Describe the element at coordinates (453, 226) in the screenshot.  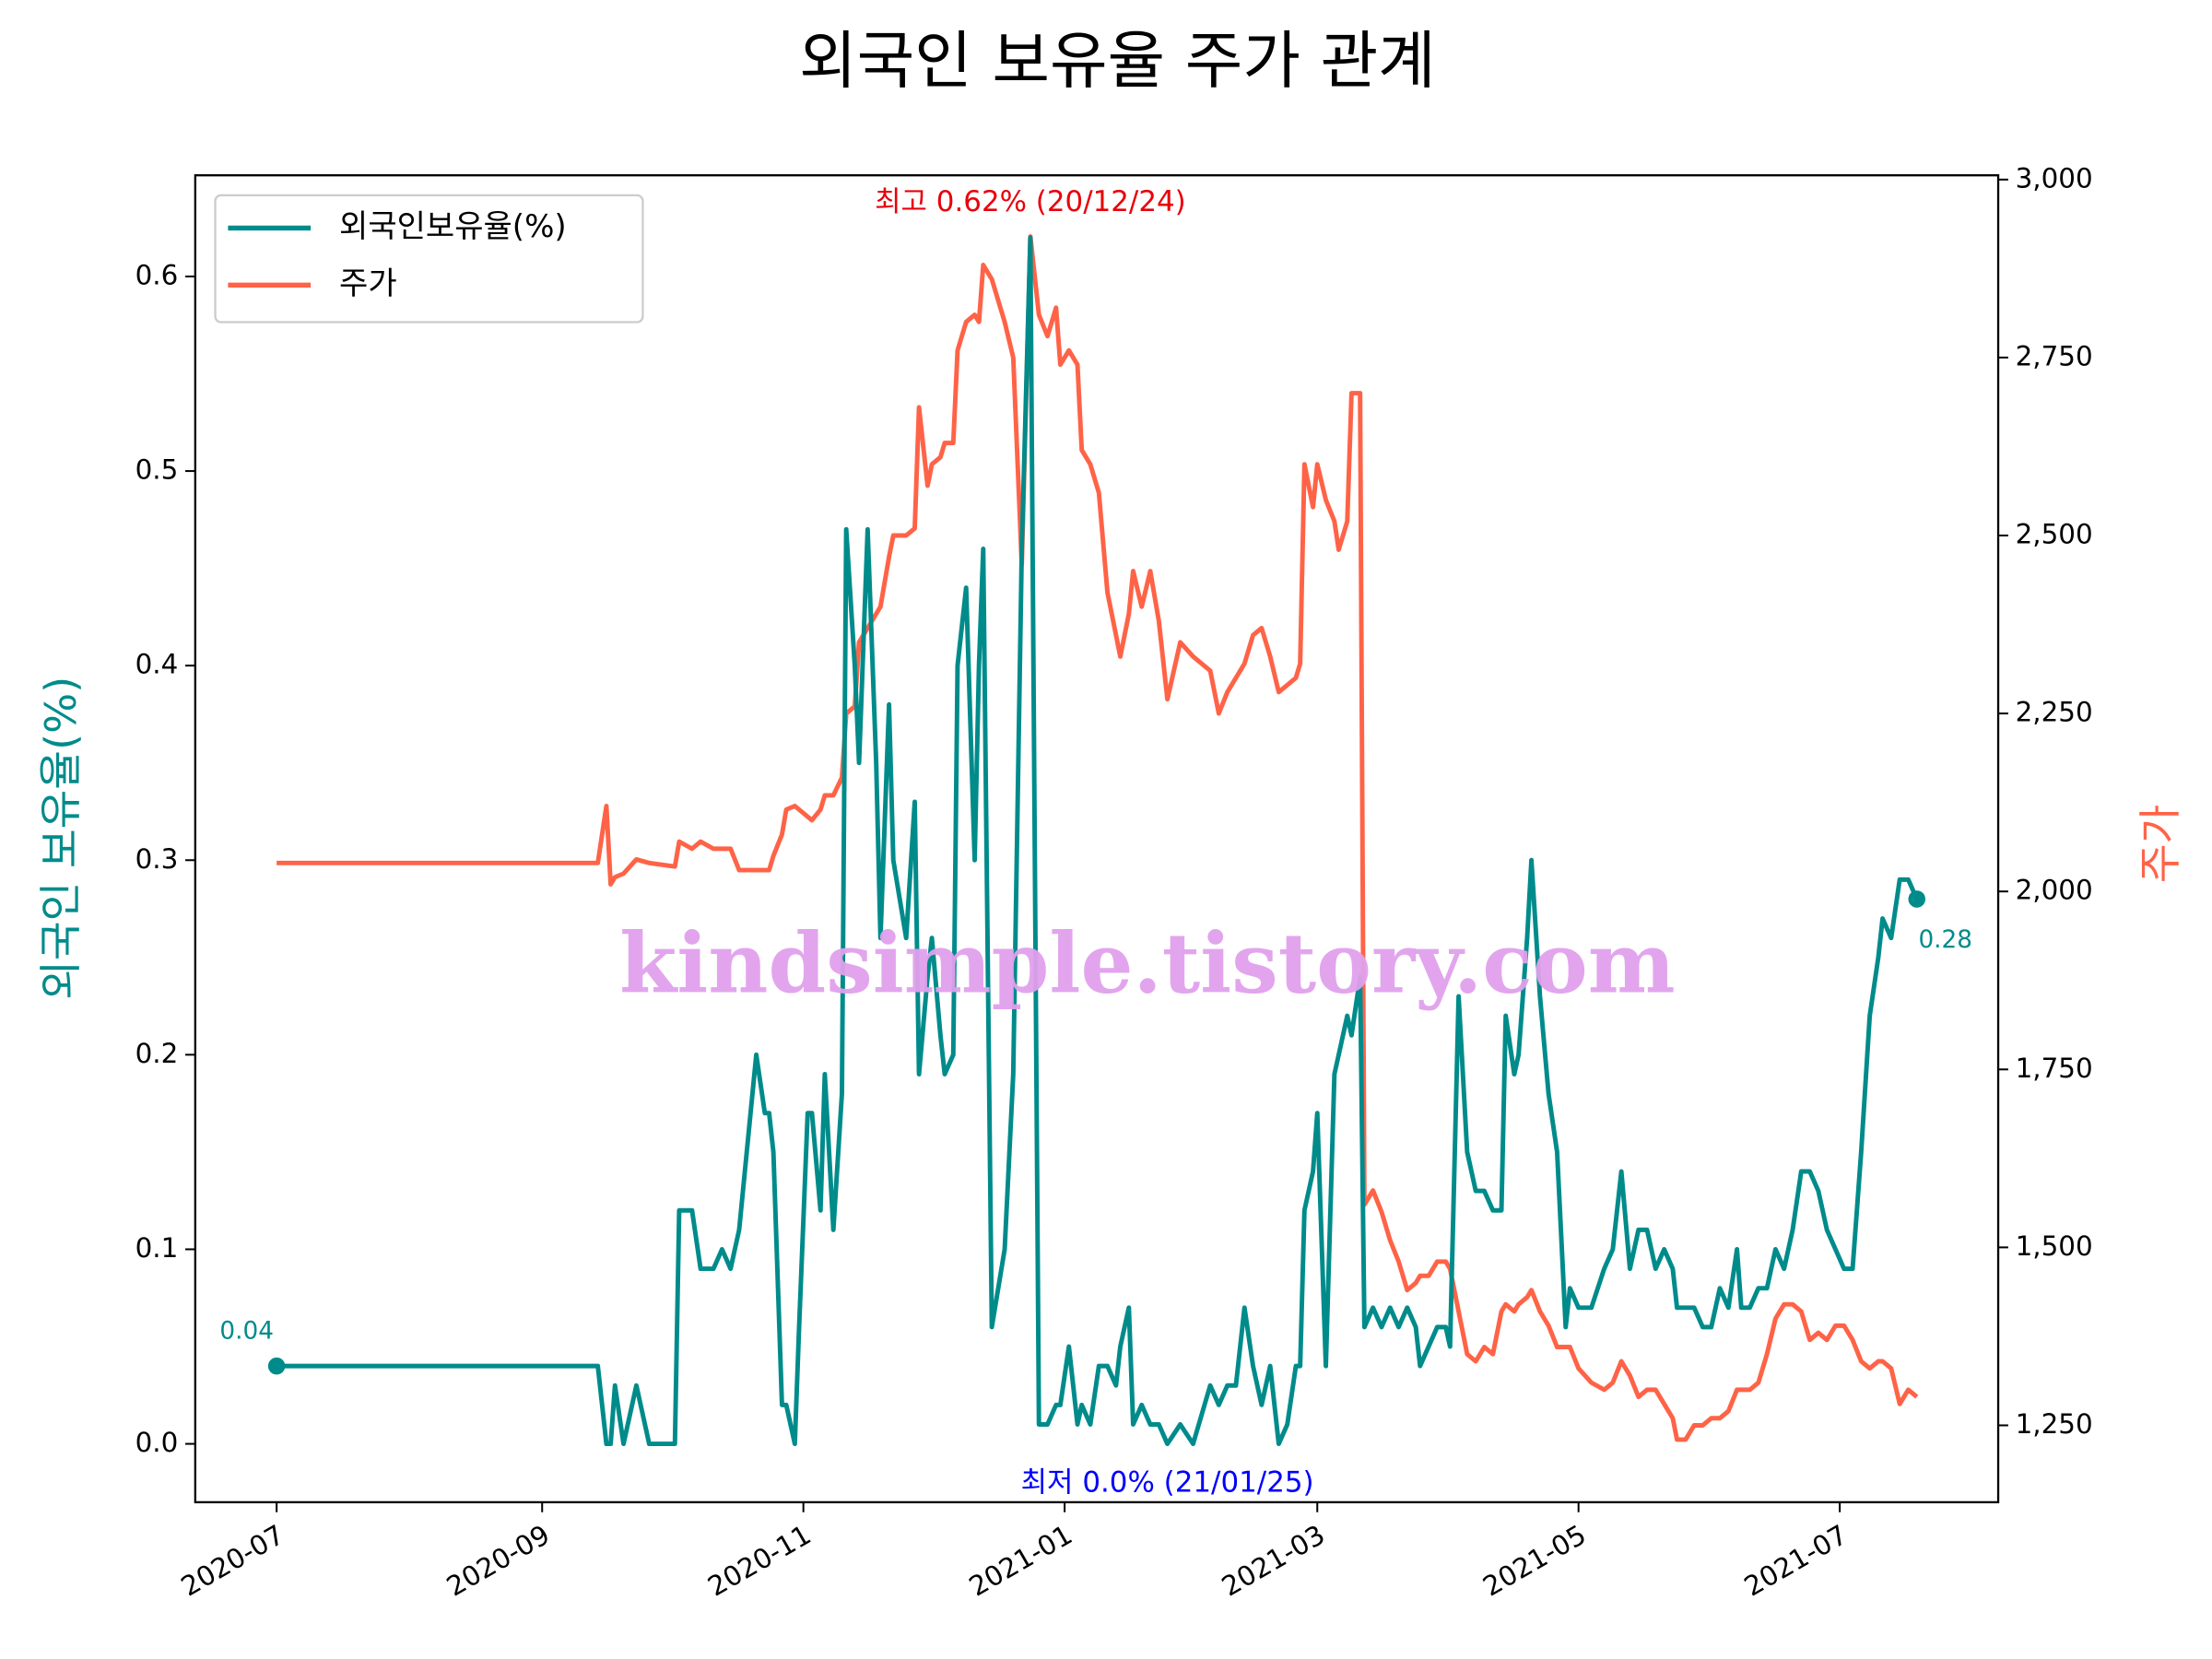
I see `legend-label: 외국인보유율(%)` at that location.